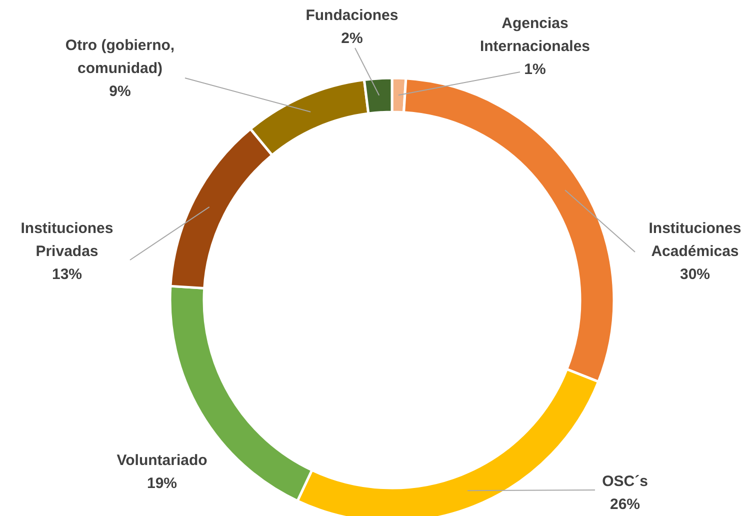  What do you see at coordinates (352, 15) in the screenshot?
I see `slice-label: Fundaciones` at bounding box center [352, 15].